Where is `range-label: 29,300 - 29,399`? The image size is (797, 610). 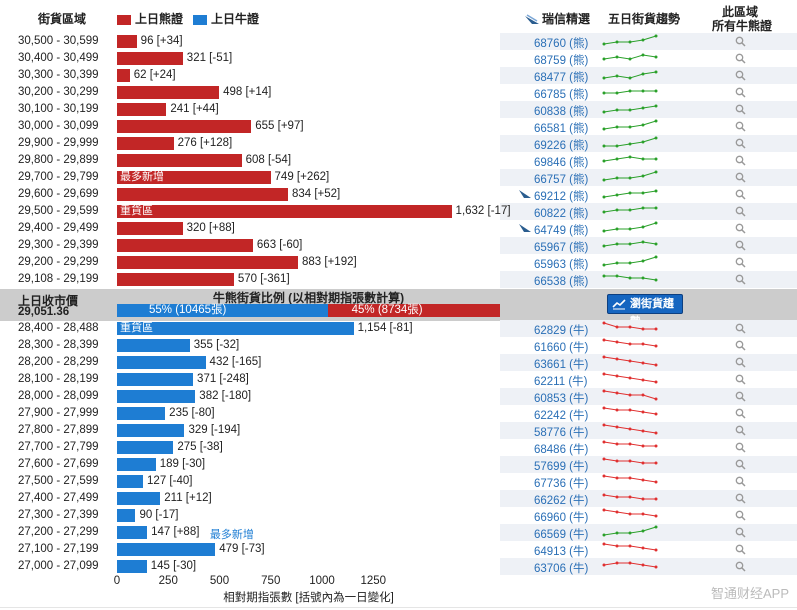
range-label: 29,300 - 29,399 is located at coordinates (58, 245).